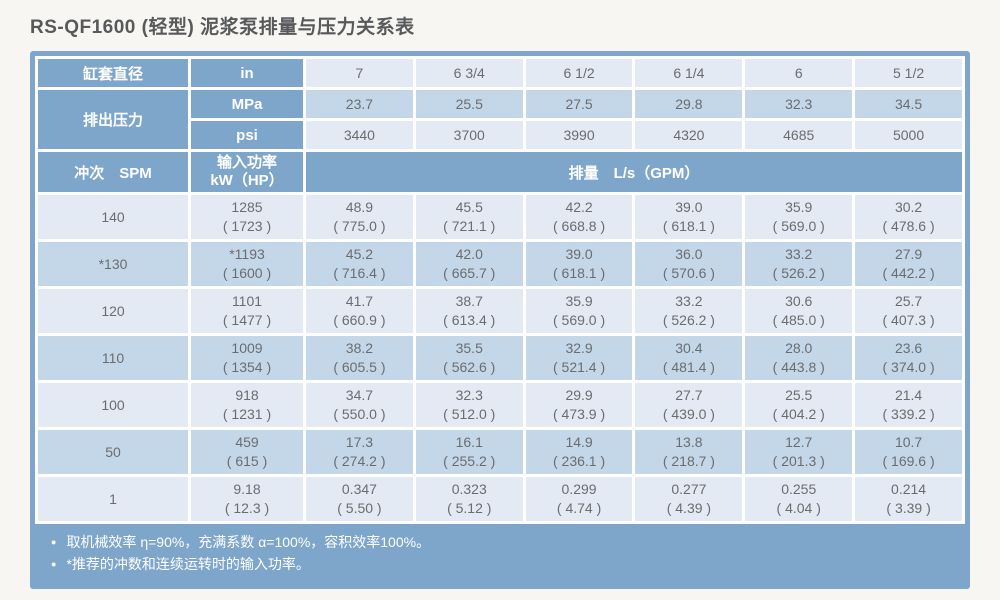  I want to click on value-line: 25.7, so click(908, 301).